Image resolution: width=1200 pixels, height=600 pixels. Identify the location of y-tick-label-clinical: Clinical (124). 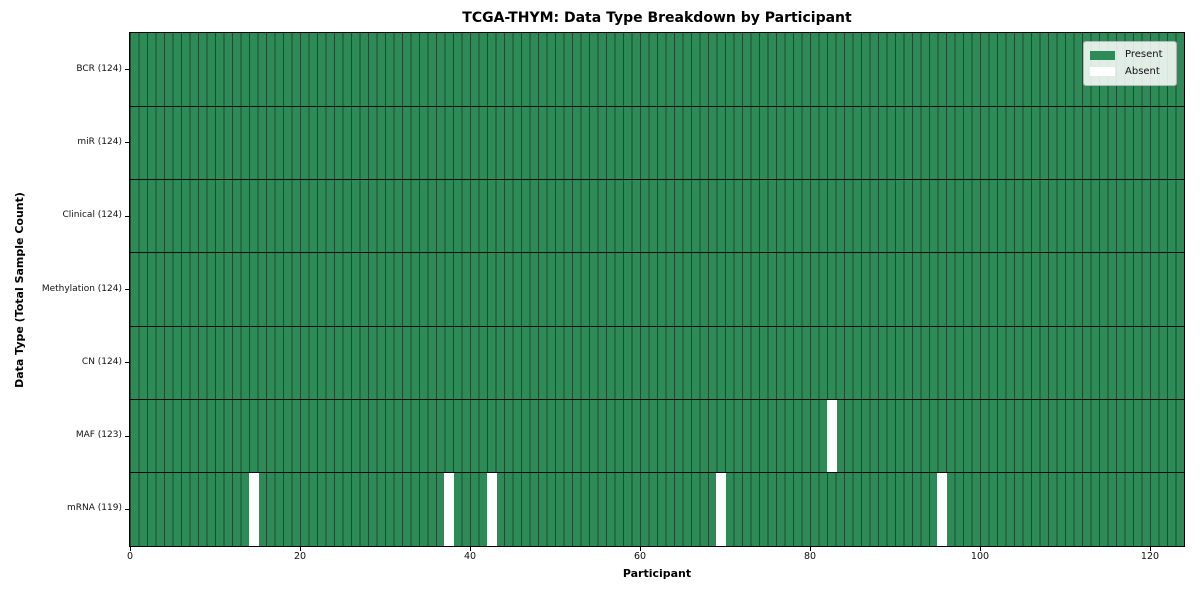
(92, 215).